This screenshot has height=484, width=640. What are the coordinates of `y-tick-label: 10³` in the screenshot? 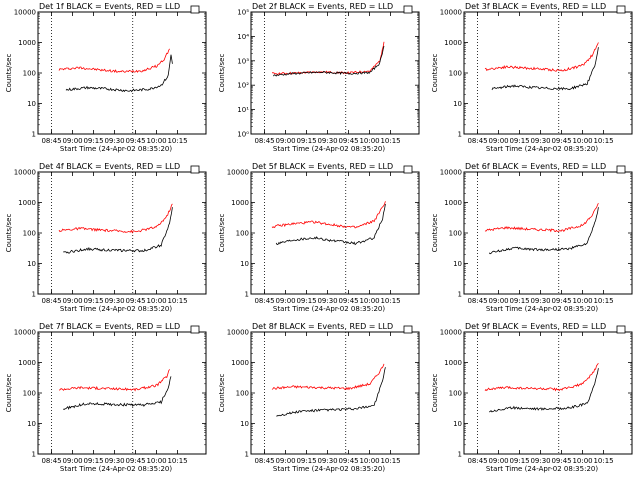 It's located at (243, 61).